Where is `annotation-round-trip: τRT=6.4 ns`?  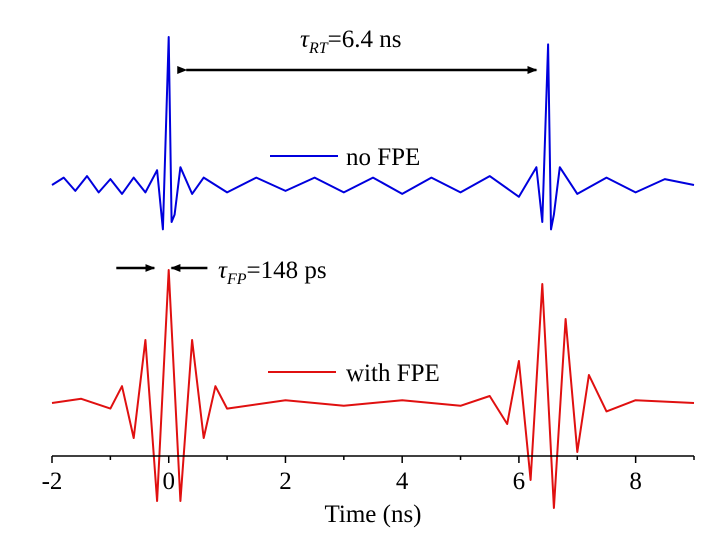 annotation-round-trip: τRT=6.4 ns is located at coordinates (357, 50).